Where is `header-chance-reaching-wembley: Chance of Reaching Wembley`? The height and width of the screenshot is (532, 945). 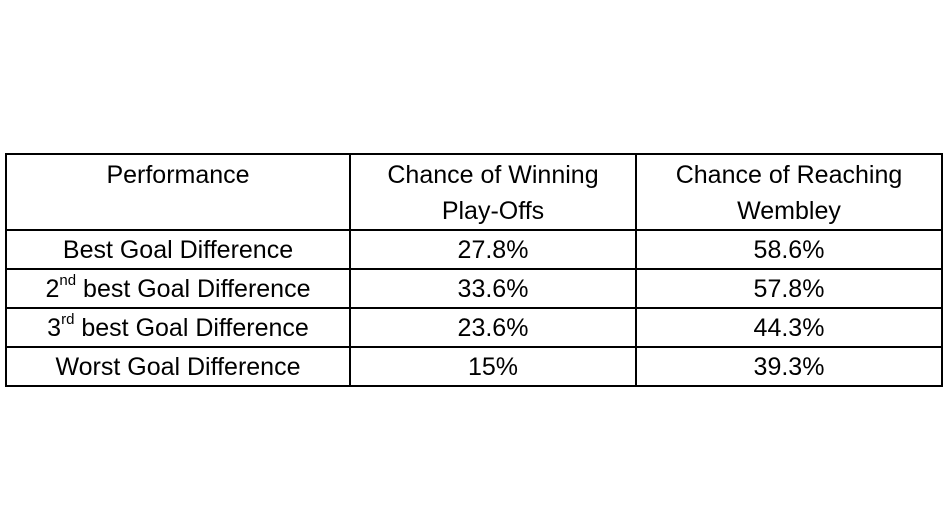 header-chance-reaching-wembley: Chance of Reaching Wembley is located at coordinates (789, 192).